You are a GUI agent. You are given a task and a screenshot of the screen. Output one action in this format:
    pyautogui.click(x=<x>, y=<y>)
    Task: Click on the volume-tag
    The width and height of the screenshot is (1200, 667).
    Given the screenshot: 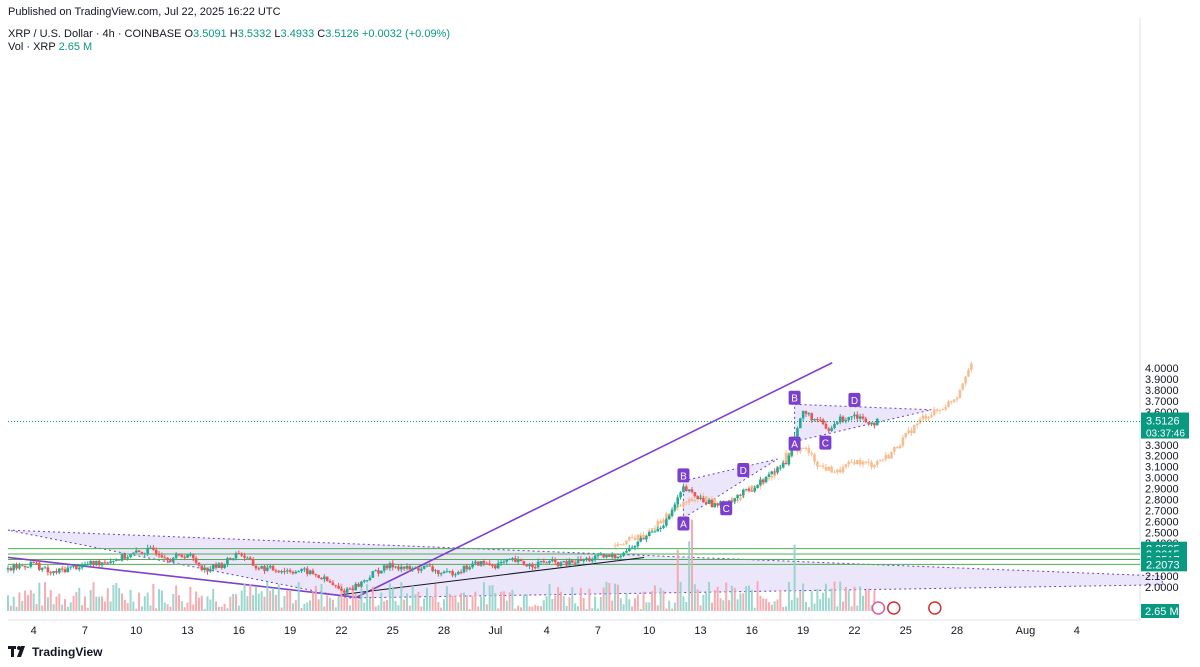 What is the action you would take?
    pyautogui.click(x=1160, y=611)
    